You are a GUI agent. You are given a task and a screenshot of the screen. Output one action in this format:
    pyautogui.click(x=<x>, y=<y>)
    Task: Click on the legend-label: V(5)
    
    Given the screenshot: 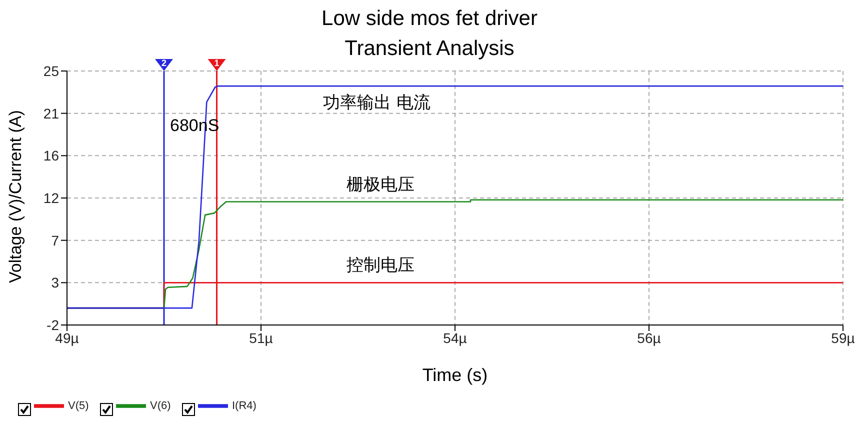 What is the action you would take?
    pyautogui.click(x=78, y=406)
    